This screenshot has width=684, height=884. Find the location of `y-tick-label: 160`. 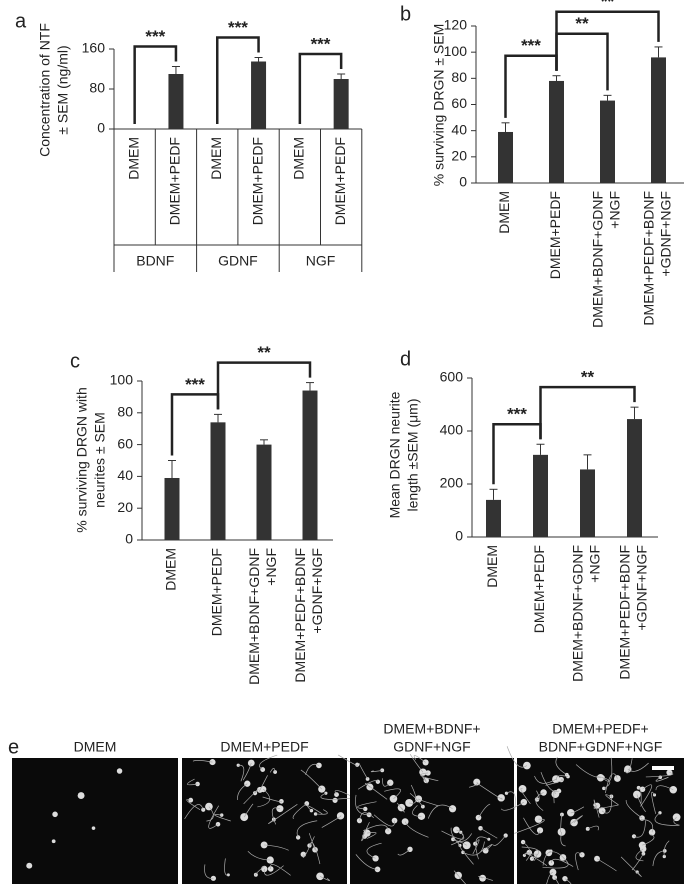

y-tick-label: 160 is located at coordinates (94, 48).